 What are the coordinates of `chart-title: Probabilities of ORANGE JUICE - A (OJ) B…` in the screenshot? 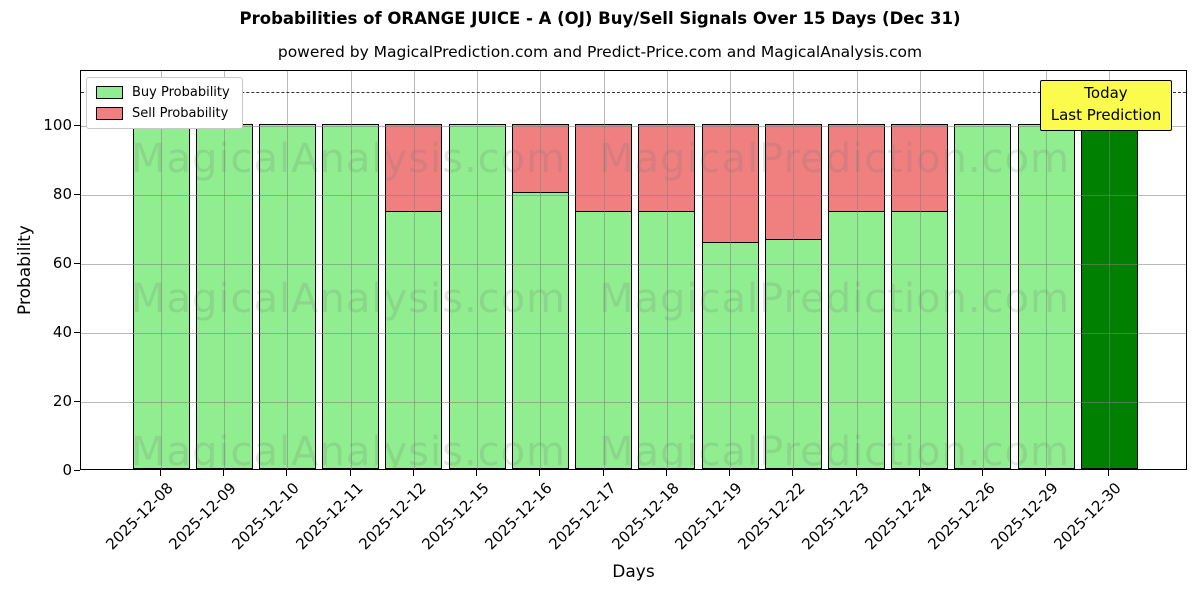 It's located at (600, 18).